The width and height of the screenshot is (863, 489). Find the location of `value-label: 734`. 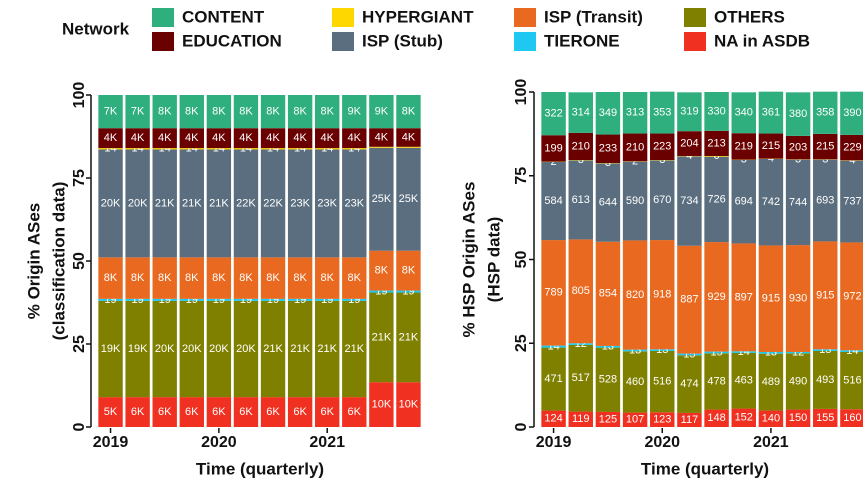

value-label: 734 is located at coordinates (689, 201).